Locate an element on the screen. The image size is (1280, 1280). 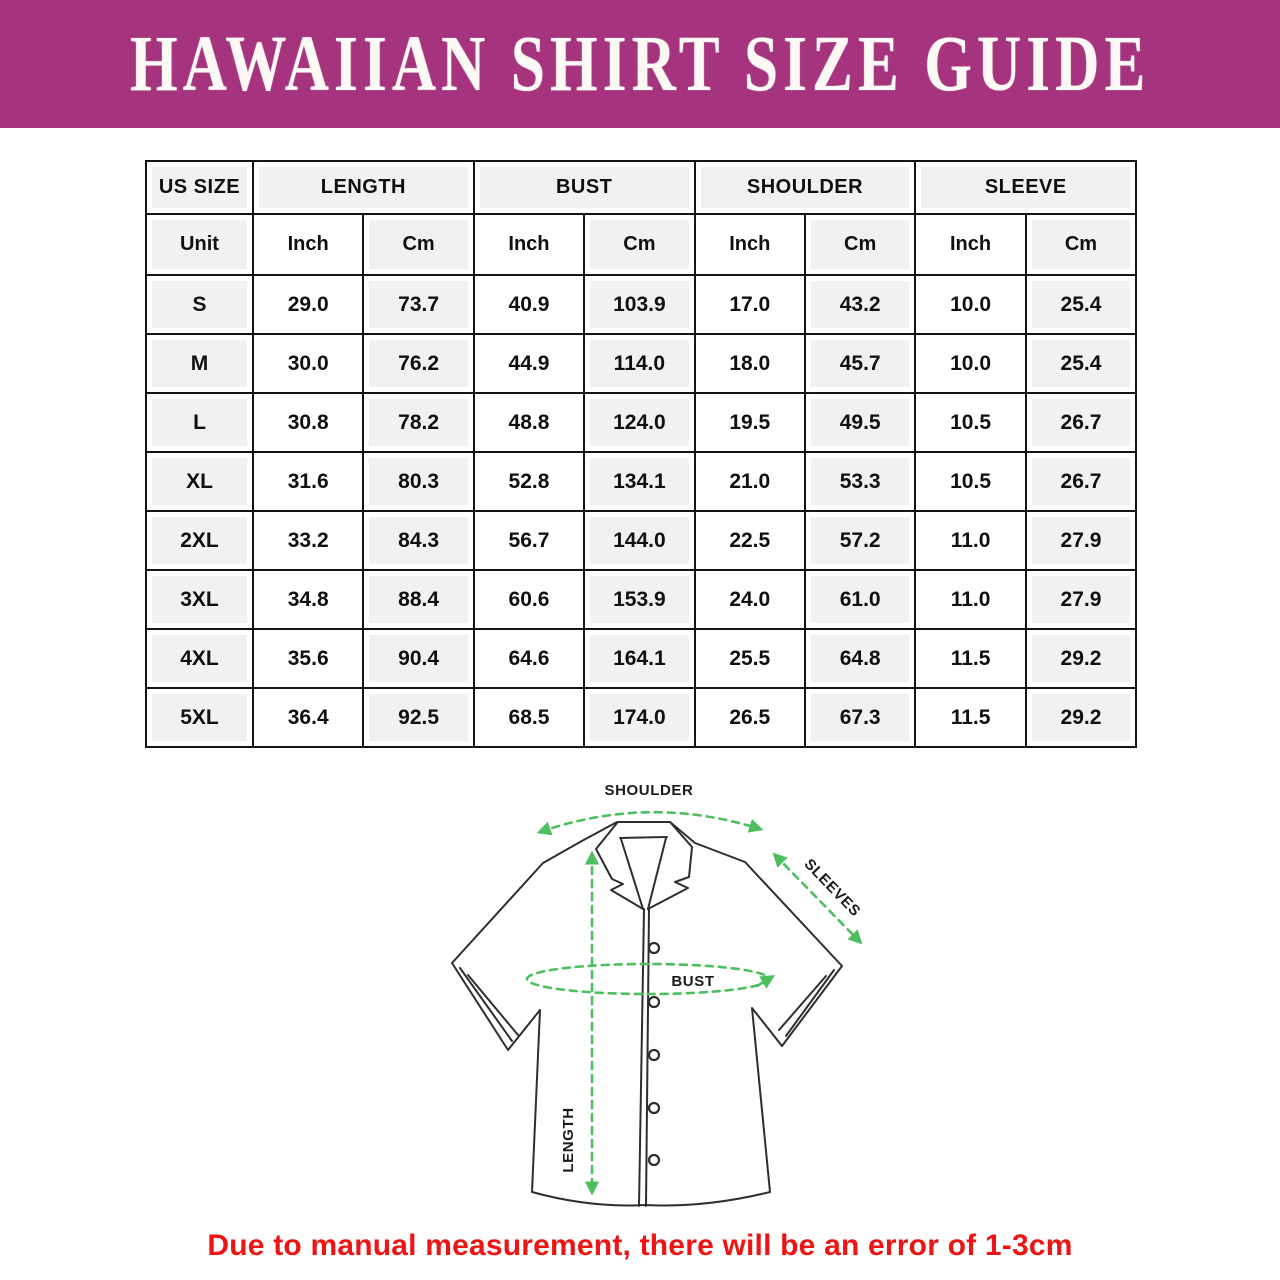
value-cell: 45.7 is located at coordinates (860, 363).